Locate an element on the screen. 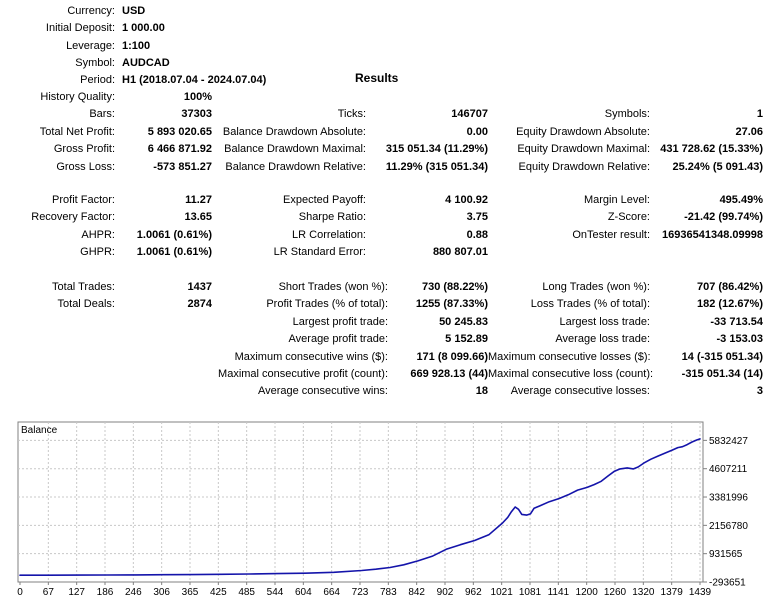  stat-value: 5 152.89 is located at coordinates (466, 339).